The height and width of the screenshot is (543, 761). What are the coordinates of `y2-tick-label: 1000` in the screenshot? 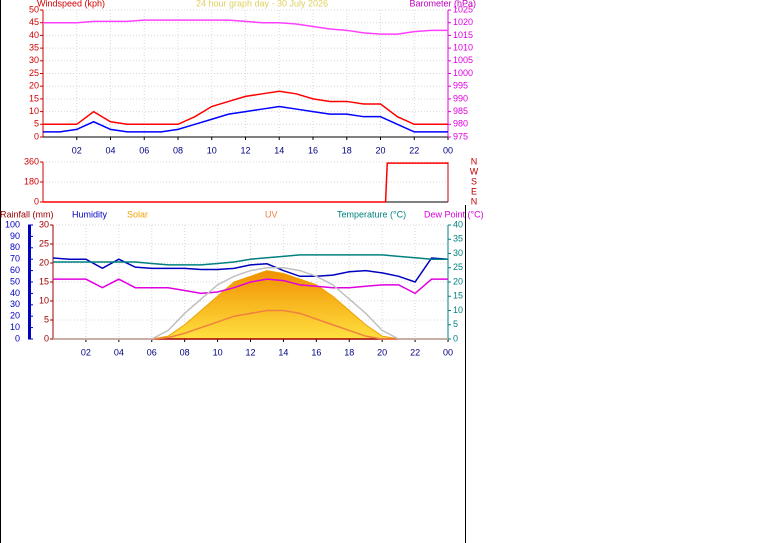 It's located at (463, 73).